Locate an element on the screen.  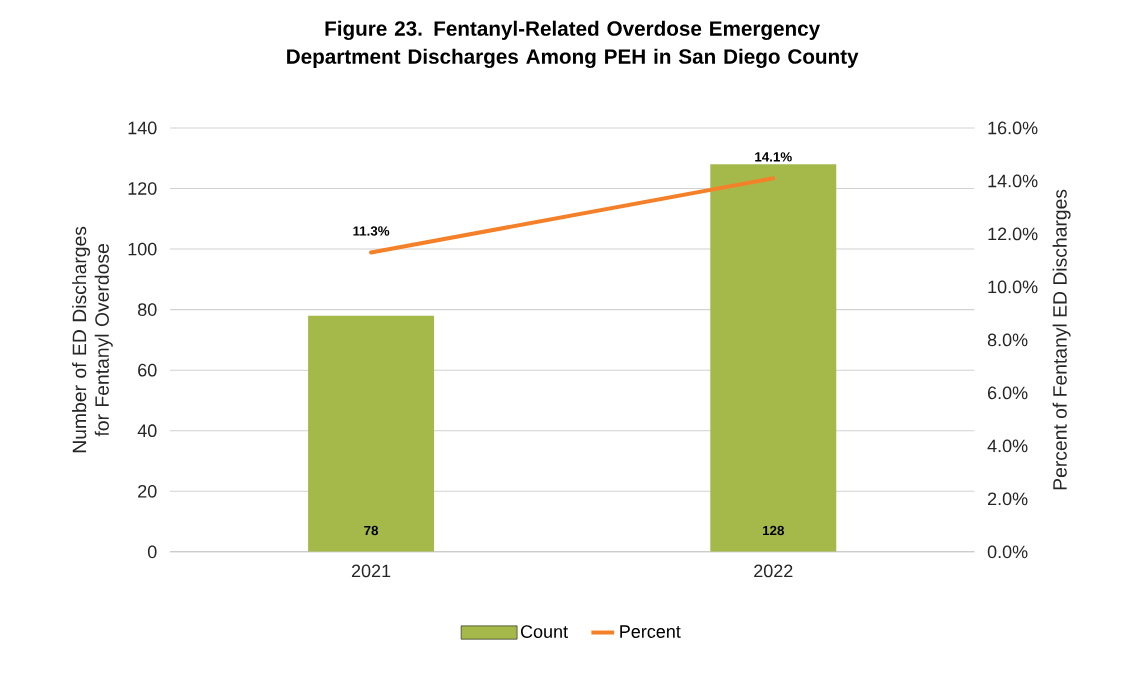
legend-label: Count is located at coordinates (544, 631).